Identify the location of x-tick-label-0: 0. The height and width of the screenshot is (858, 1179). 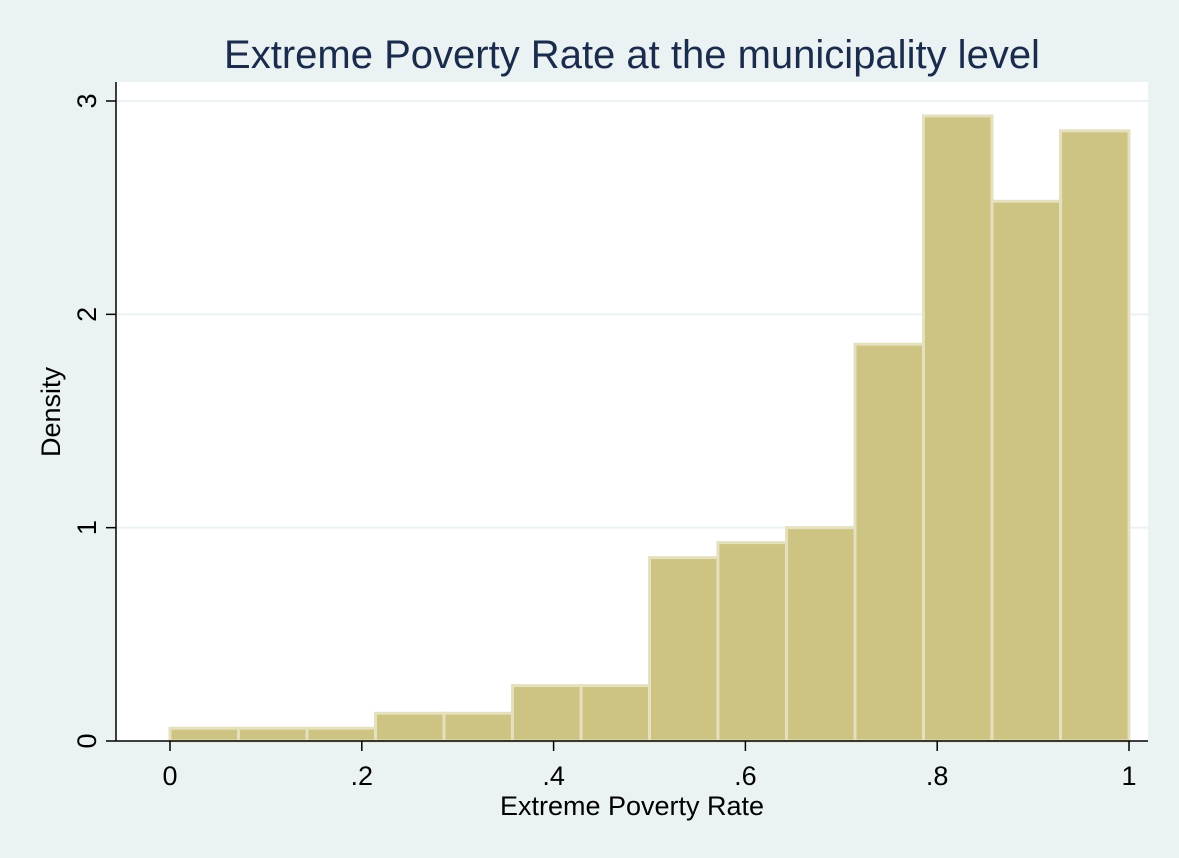
(169, 776).